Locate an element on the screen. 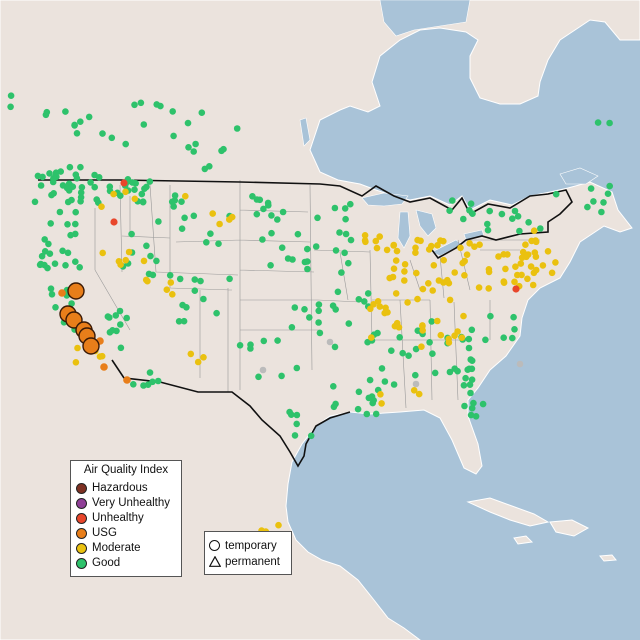 The height and width of the screenshot is (640, 640). lake-huron is located at coordinates (426, 223).